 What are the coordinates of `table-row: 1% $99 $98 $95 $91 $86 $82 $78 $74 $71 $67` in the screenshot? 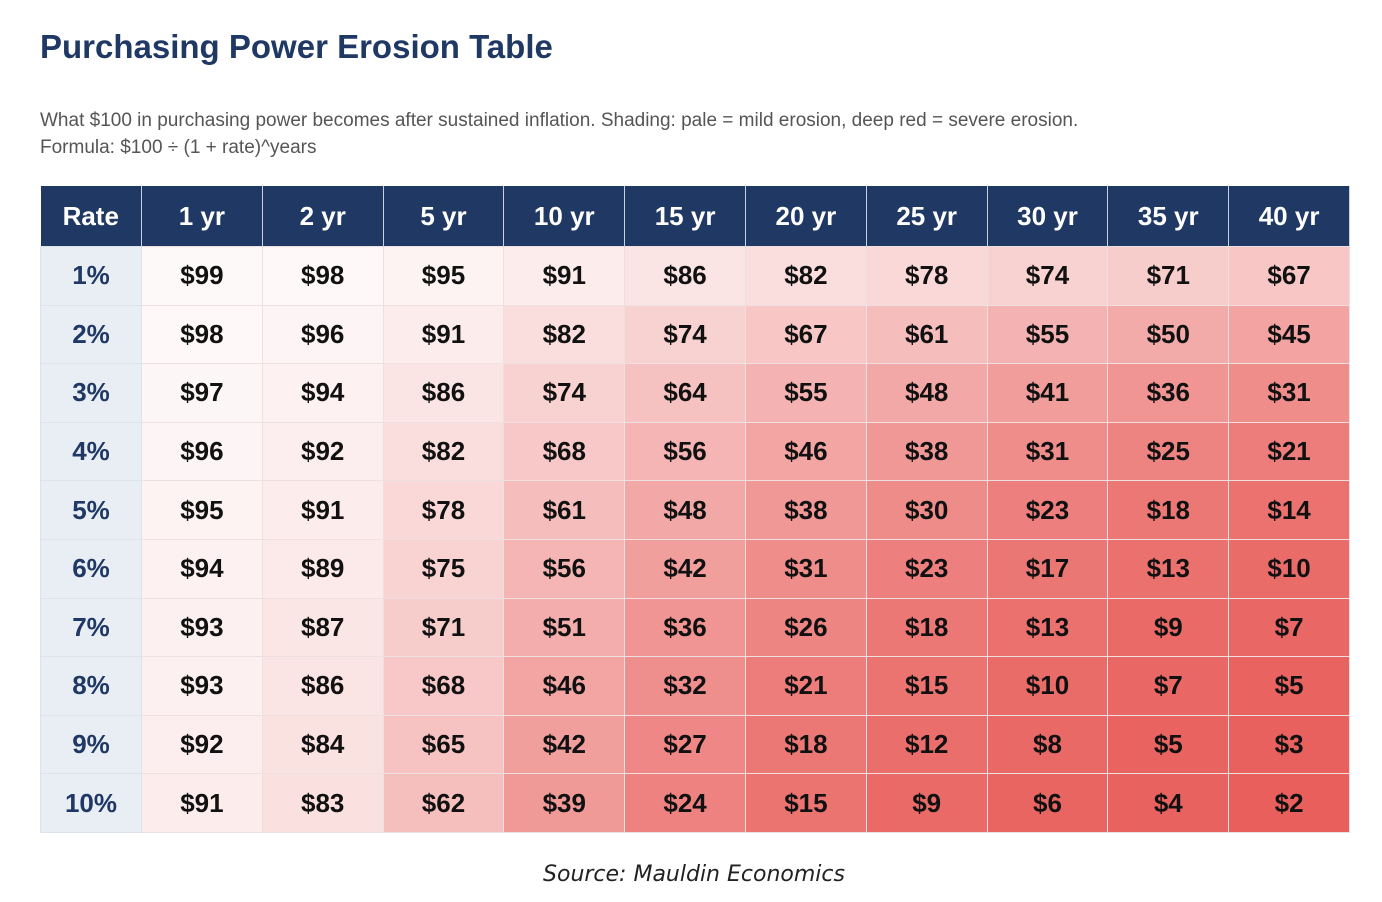 It's located at (695, 276).